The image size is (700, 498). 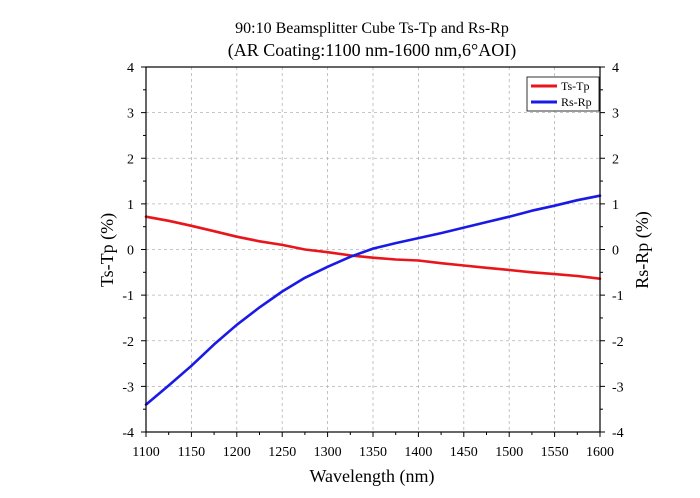 I want to click on y-tick-label-right: 1, so click(x=615, y=205).